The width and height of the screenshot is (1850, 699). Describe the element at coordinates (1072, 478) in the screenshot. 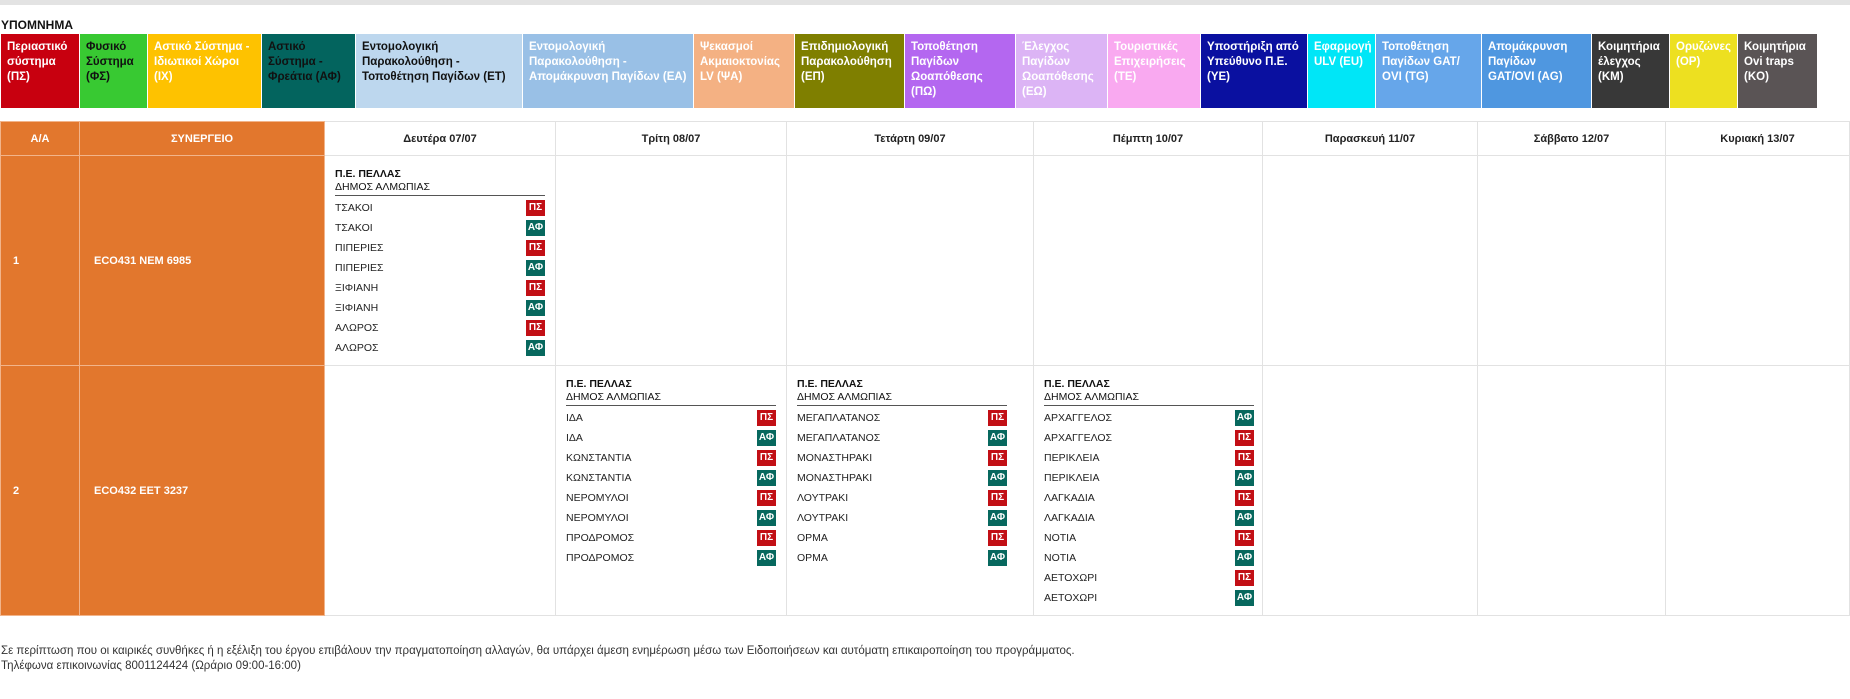

I see `place-name: ΠΕΡΙΚΛΕΙΑ` at that location.